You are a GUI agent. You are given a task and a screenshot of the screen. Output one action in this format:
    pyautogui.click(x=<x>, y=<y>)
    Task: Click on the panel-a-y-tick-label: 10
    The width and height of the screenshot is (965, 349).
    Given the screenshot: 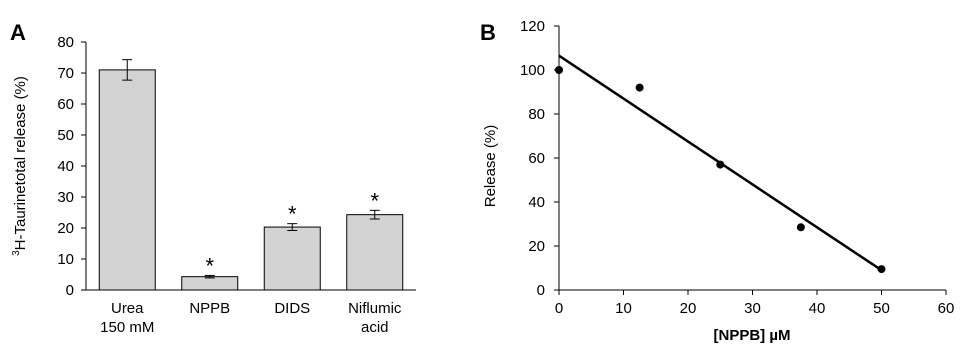 What is the action you would take?
    pyautogui.click(x=65, y=259)
    